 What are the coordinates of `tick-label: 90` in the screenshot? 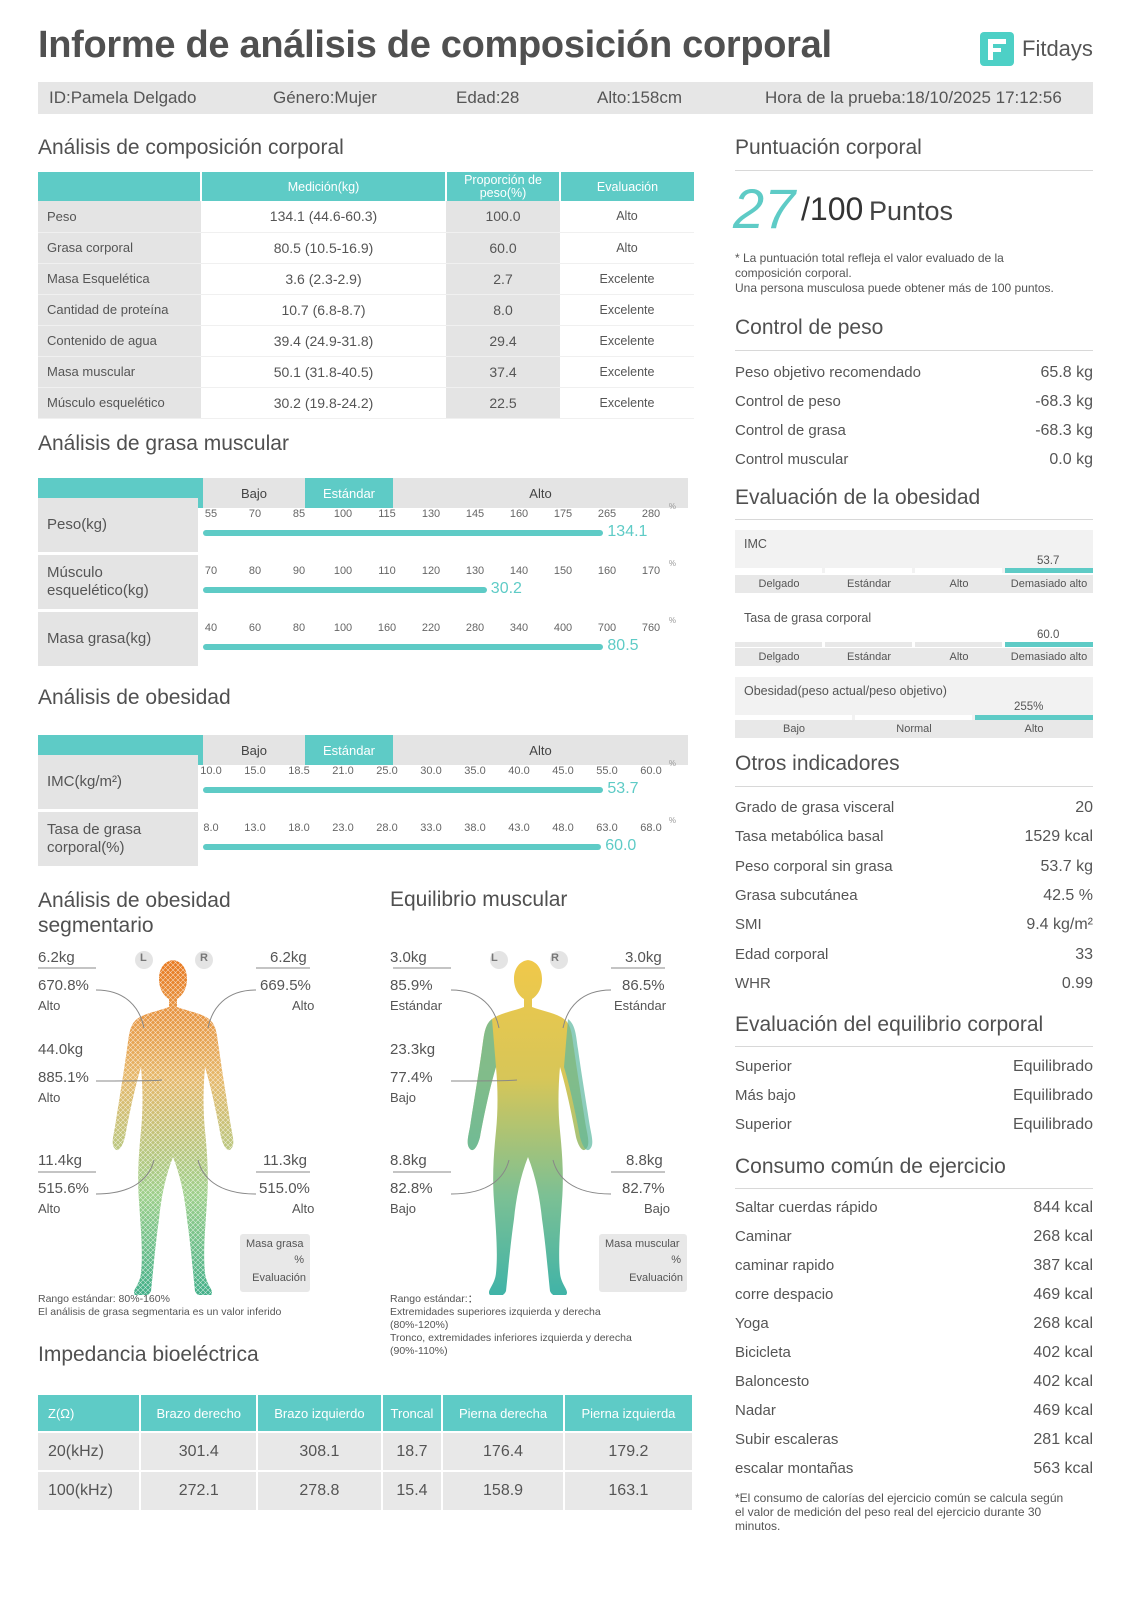 It's located at (299, 571).